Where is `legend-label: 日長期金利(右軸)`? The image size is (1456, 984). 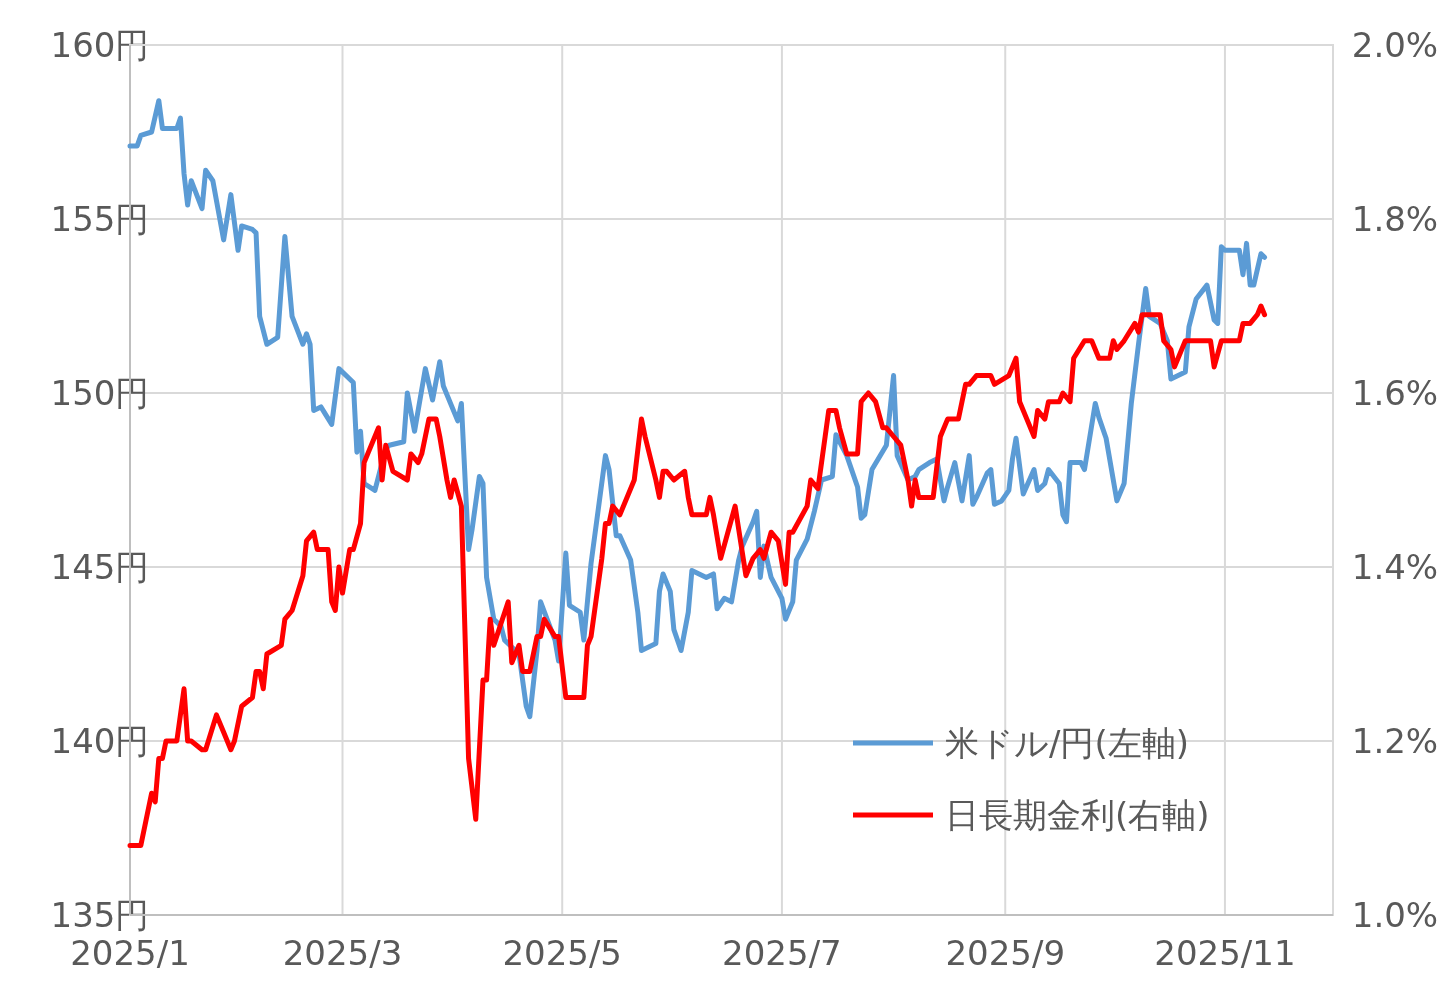 legend-label: 日長期金利(右軸) is located at coordinates (1077, 815).